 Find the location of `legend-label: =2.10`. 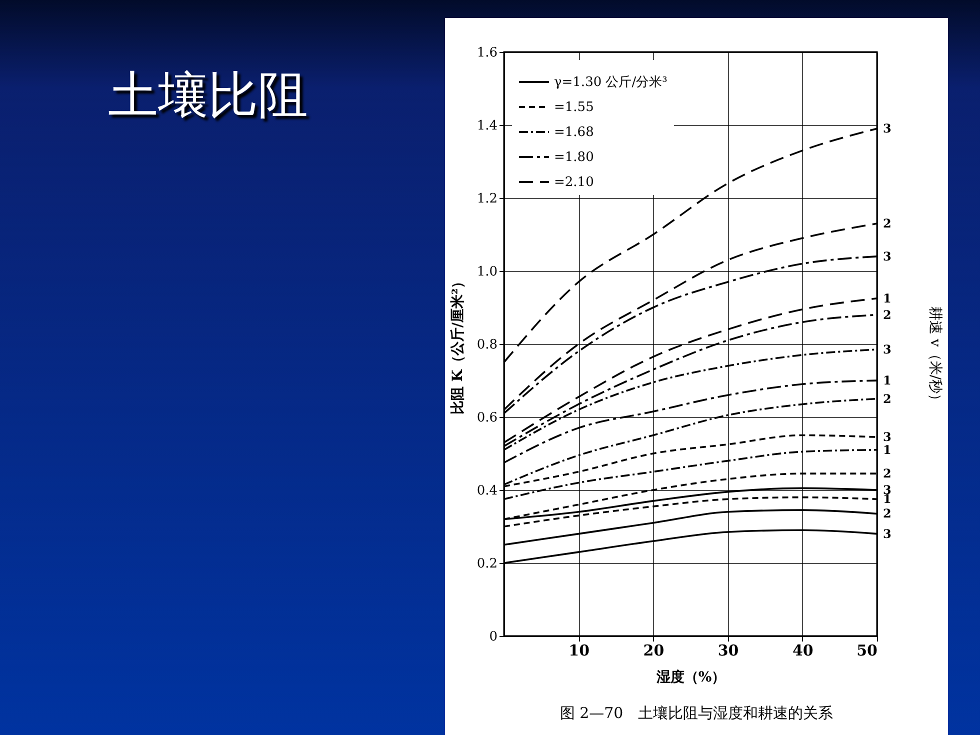

legend-label: =2.10 is located at coordinates (574, 182).